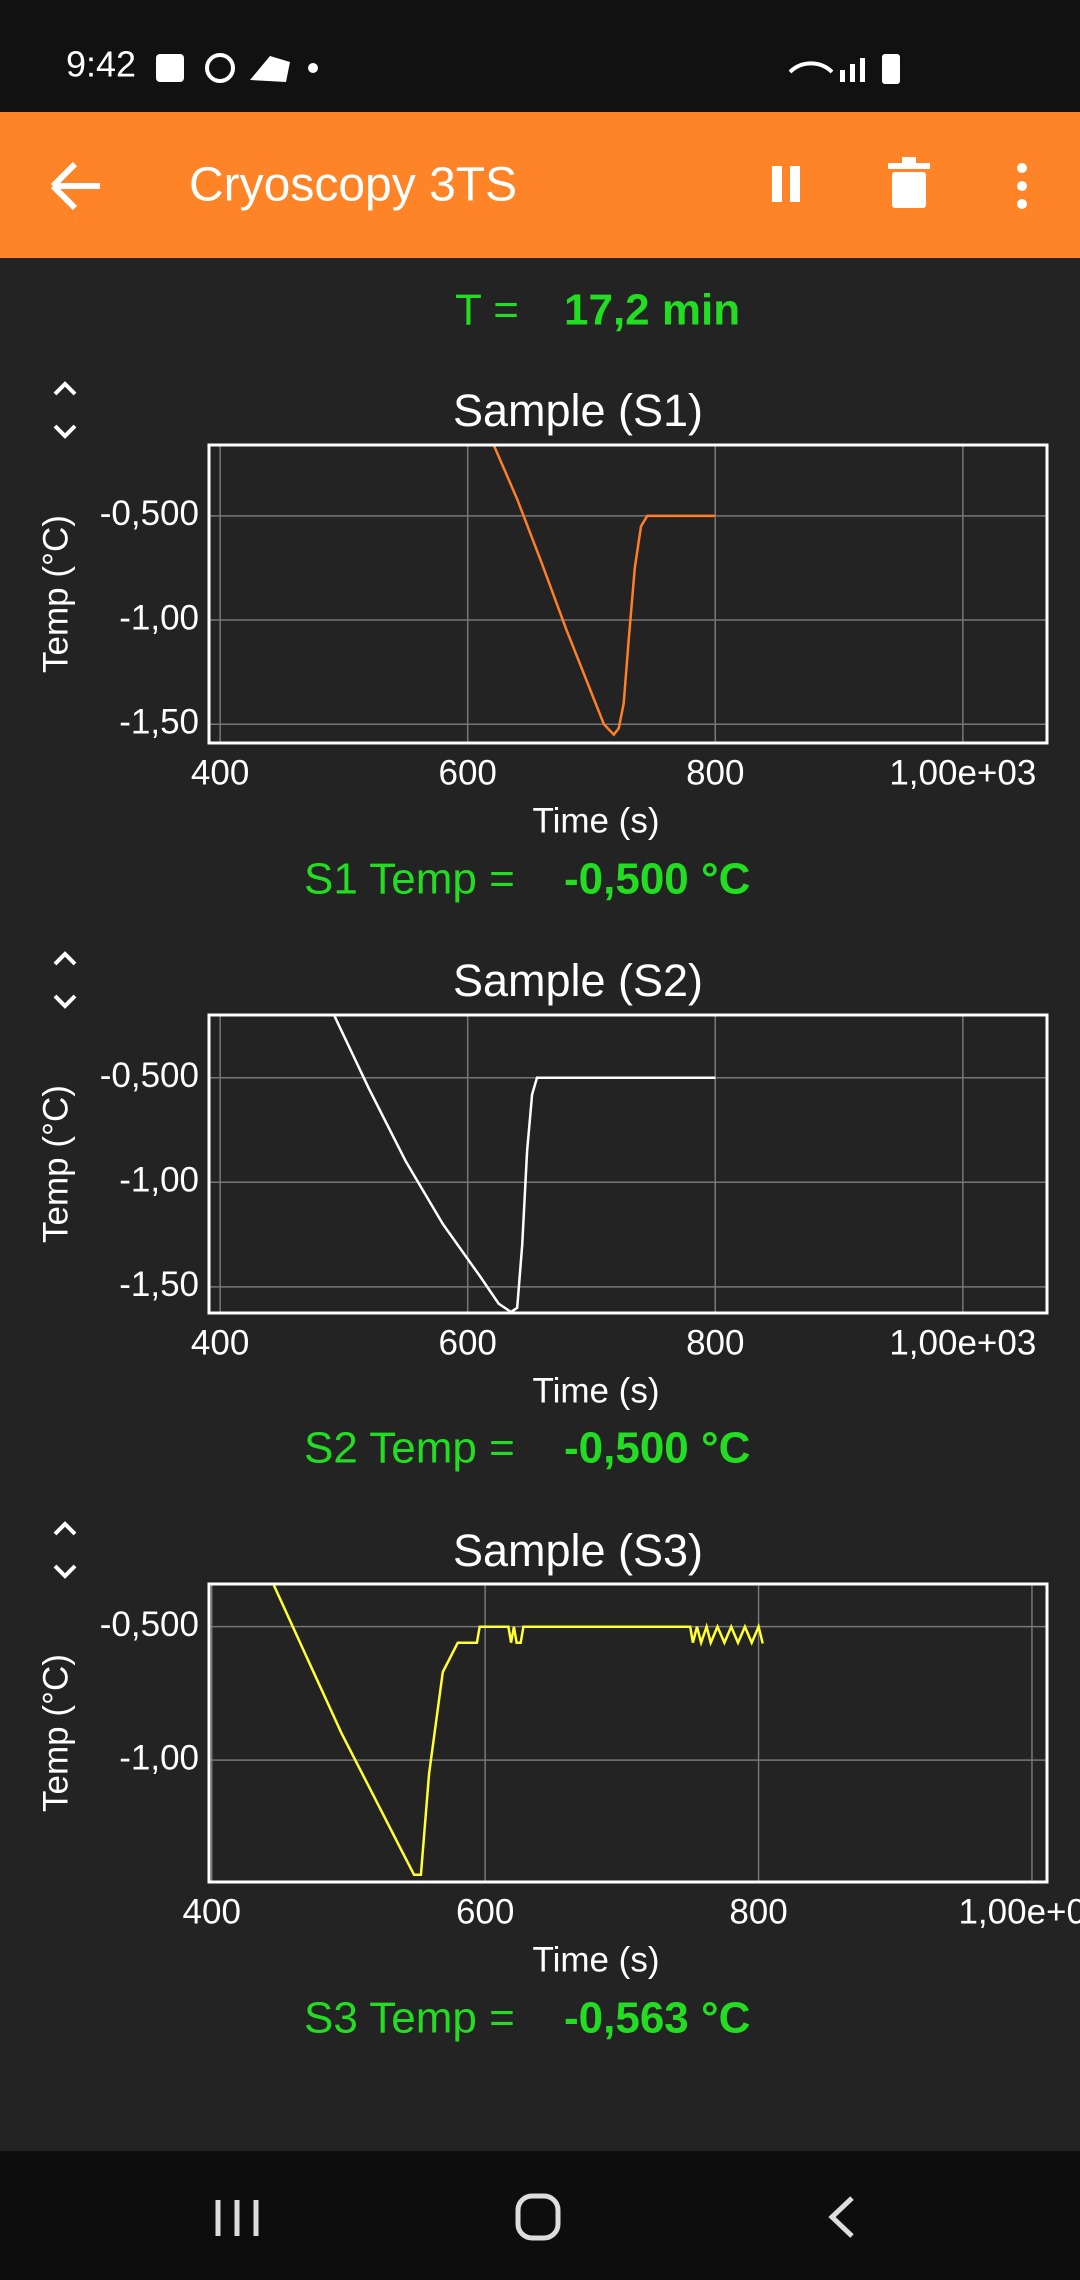 Image resolution: width=1080 pixels, height=2280 pixels. I want to click on timer-label: T =, so click(487, 310).